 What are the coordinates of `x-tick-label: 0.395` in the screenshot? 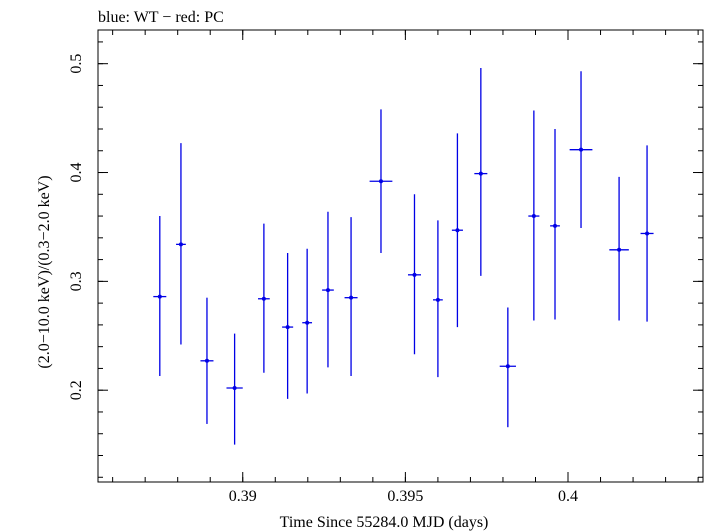 It's located at (405, 496).